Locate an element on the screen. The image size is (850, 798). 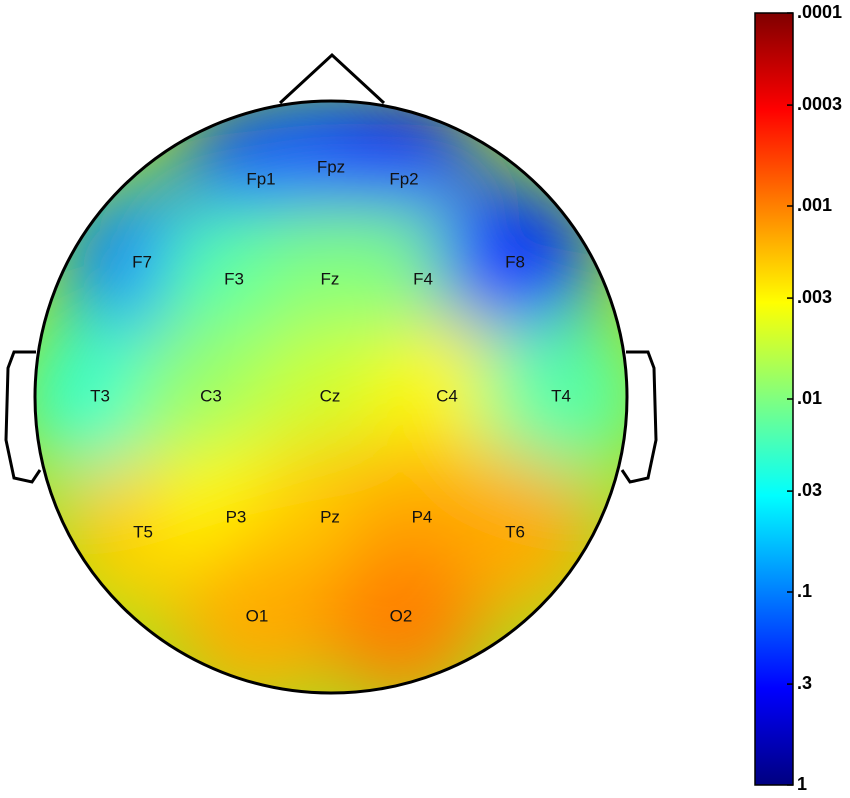
electrode-label: Cz is located at coordinates (330, 395).